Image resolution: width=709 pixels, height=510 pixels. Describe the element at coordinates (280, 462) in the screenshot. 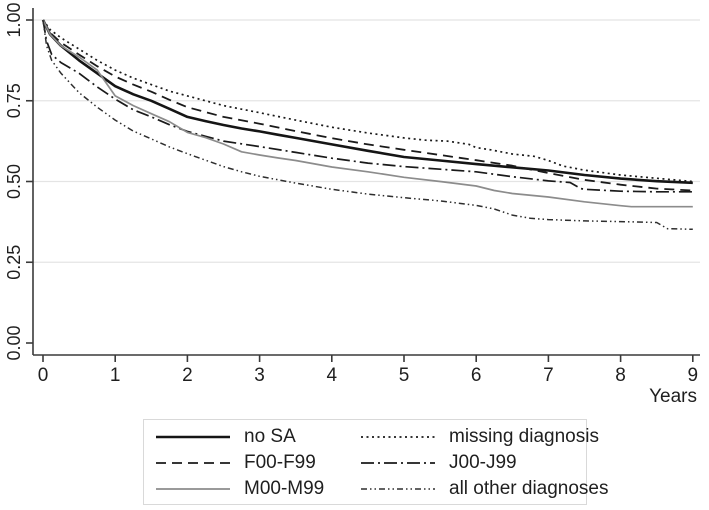

I see `legend-label-f00-f99: F00-F99` at that location.